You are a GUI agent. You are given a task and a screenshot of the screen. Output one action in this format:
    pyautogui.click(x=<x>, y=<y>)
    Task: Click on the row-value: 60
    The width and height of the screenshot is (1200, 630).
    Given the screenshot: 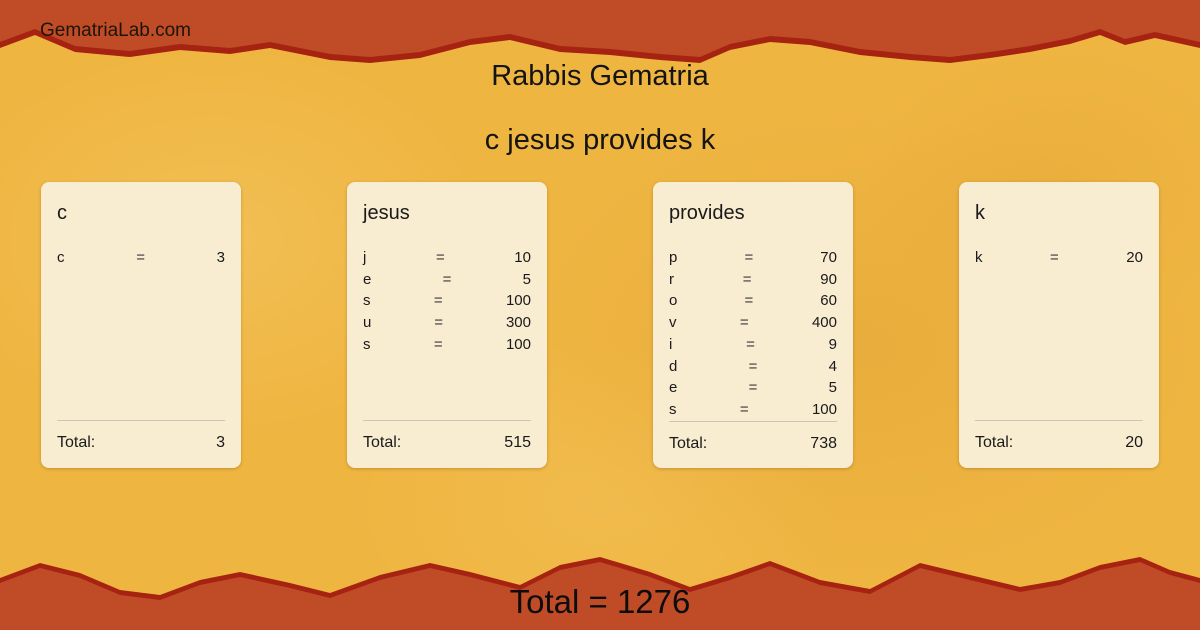 What is the action you would take?
    pyautogui.click(x=828, y=301)
    